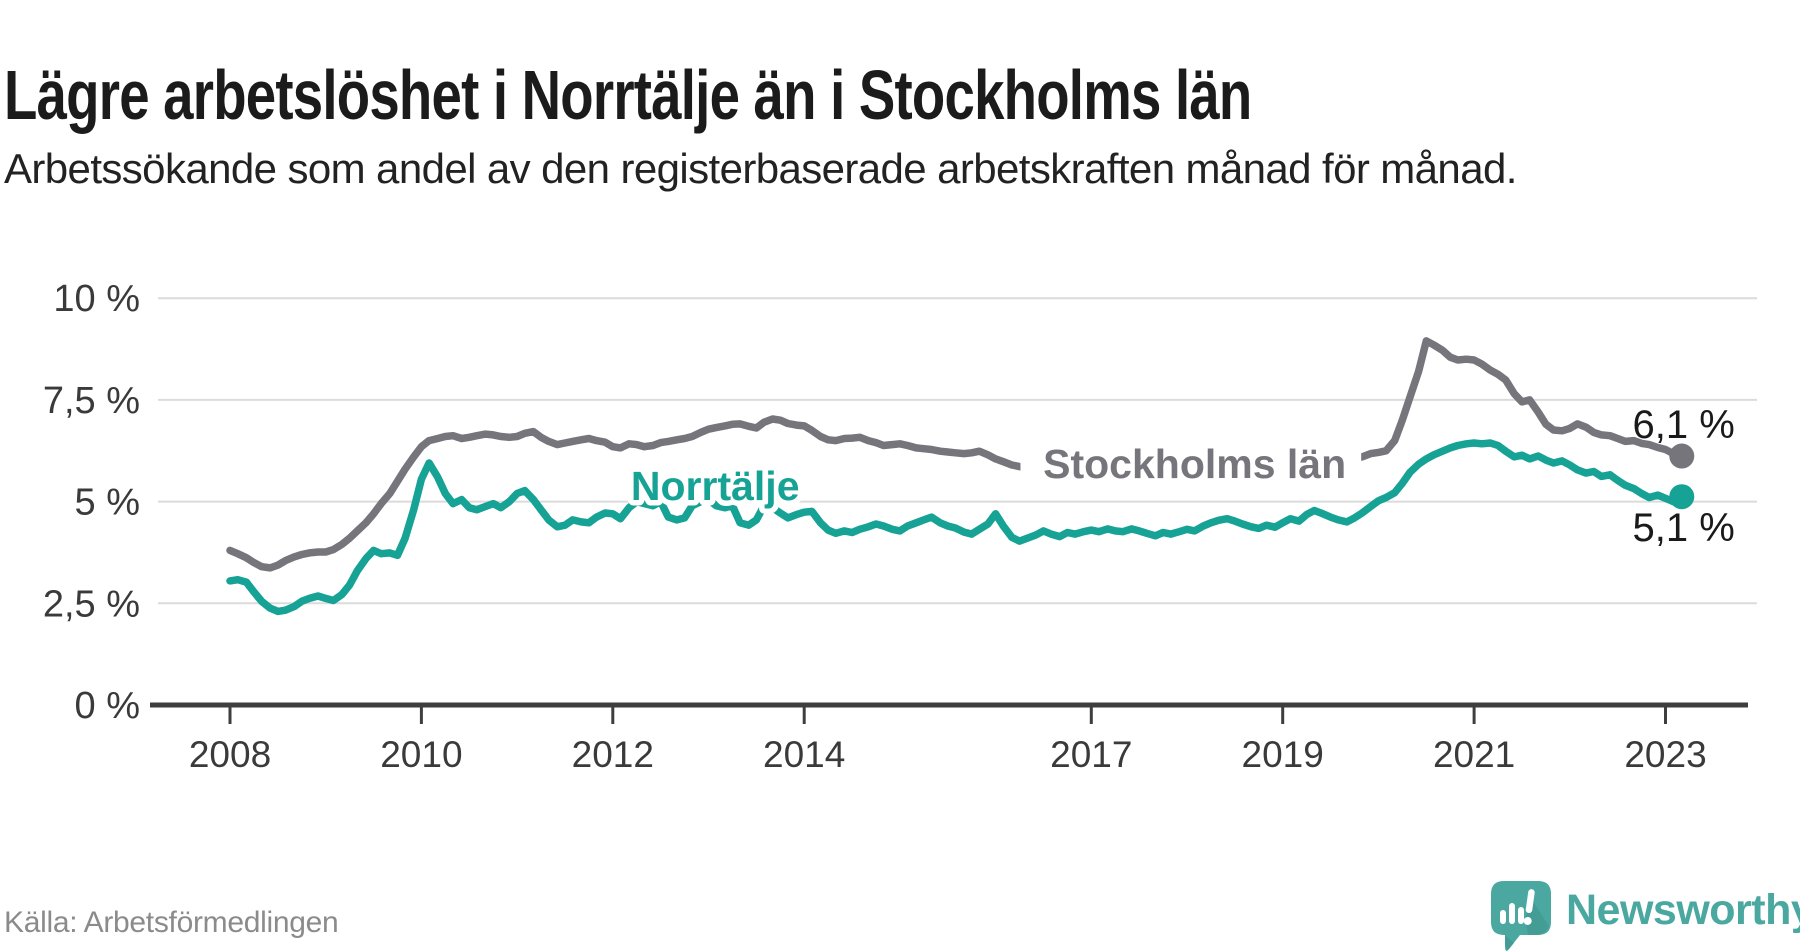 The width and height of the screenshot is (1800, 952). What do you see at coordinates (91, 401) in the screenshot?
I see `y-tick-label: 7,5 %` at bounding box center [91, 401].